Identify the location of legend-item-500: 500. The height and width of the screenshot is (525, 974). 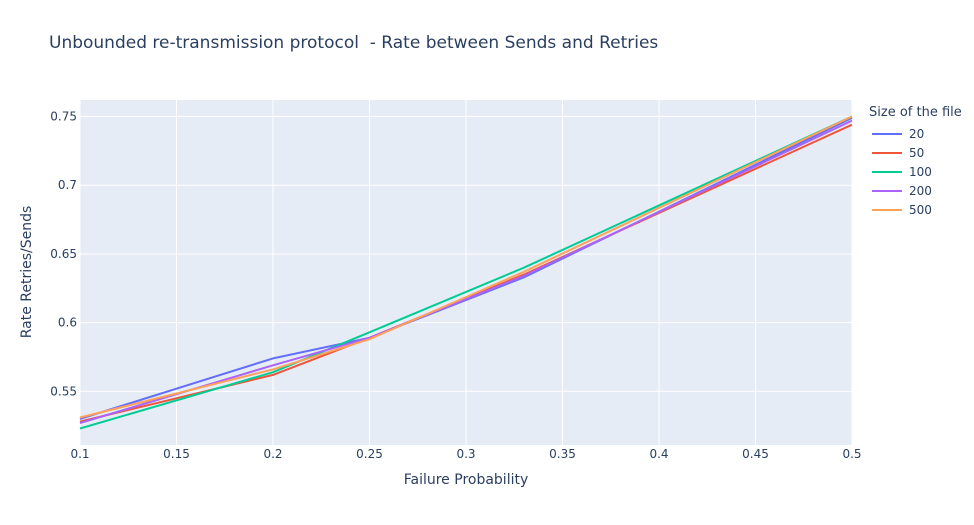
(902, 209).